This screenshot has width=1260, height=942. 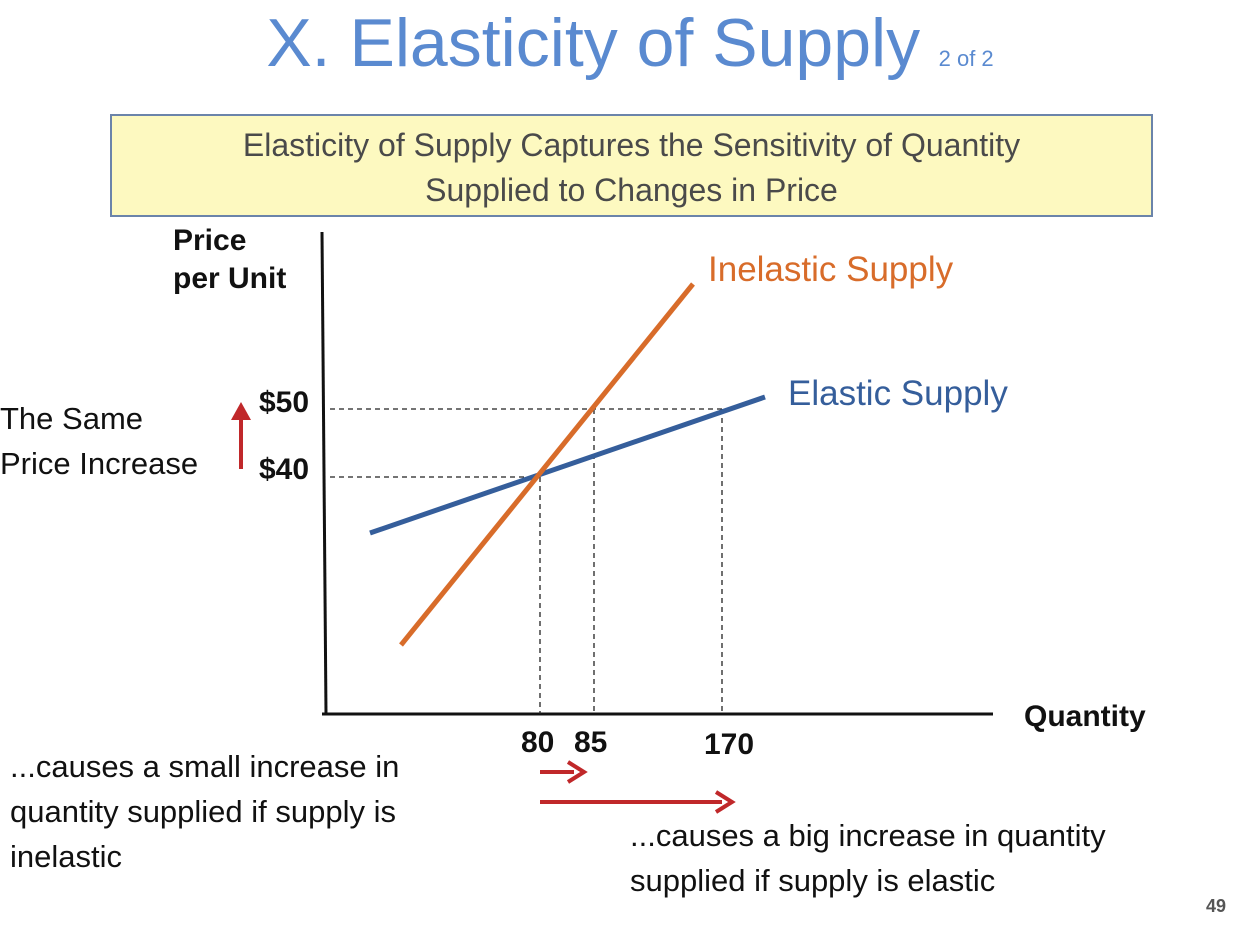 What do you see at coordinates (1216, 906) in the screenshot?
I see `page-number: 49` at bounding box center [1216, 906].